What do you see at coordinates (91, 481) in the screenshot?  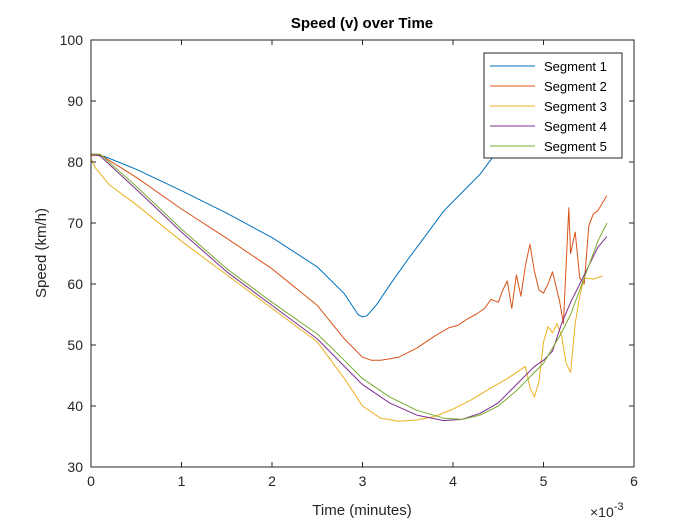 I see `x-tick-label: 0` at bounding box center [91, 481].